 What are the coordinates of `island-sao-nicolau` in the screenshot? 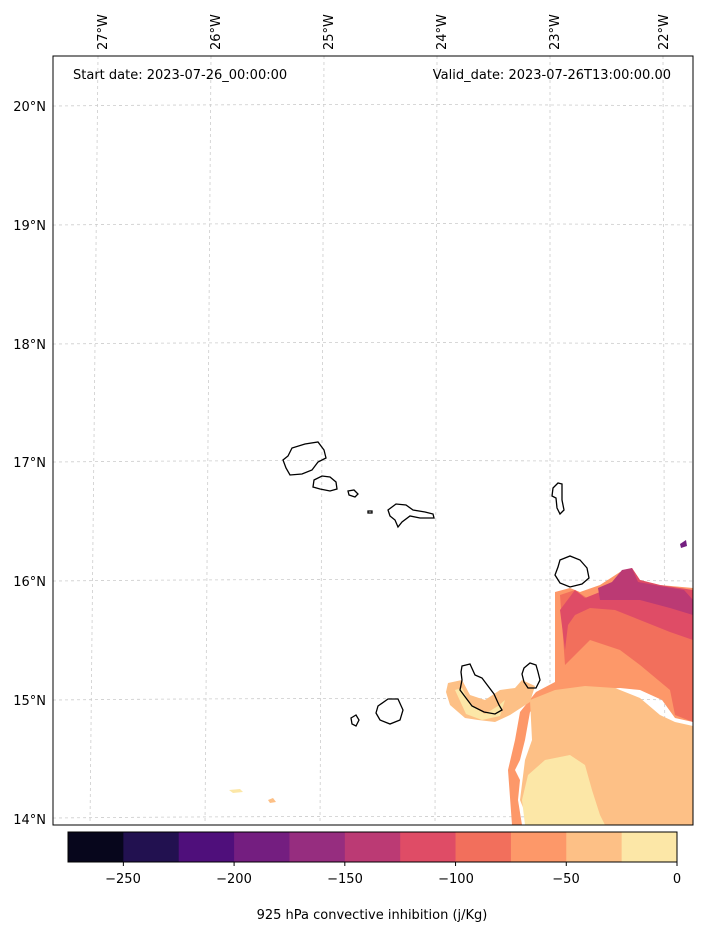 It's located at (411, 516).